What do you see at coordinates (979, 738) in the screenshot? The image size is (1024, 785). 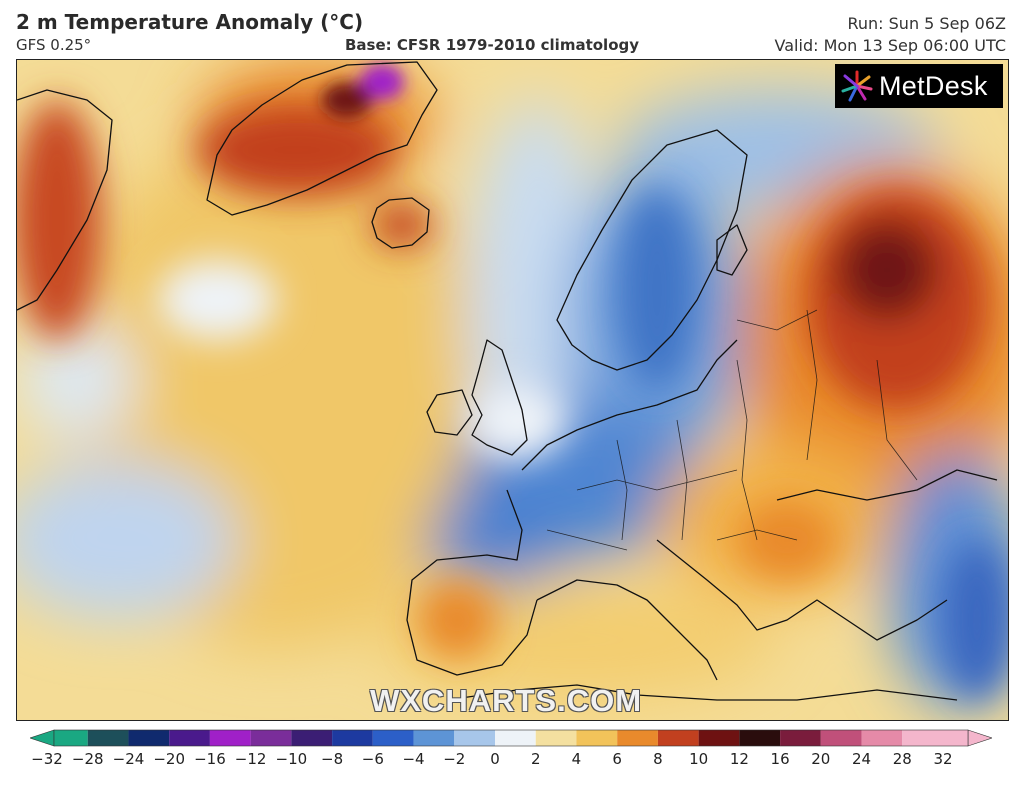 I see `color-scale-high-arrow` at bounding box center [979, 738].